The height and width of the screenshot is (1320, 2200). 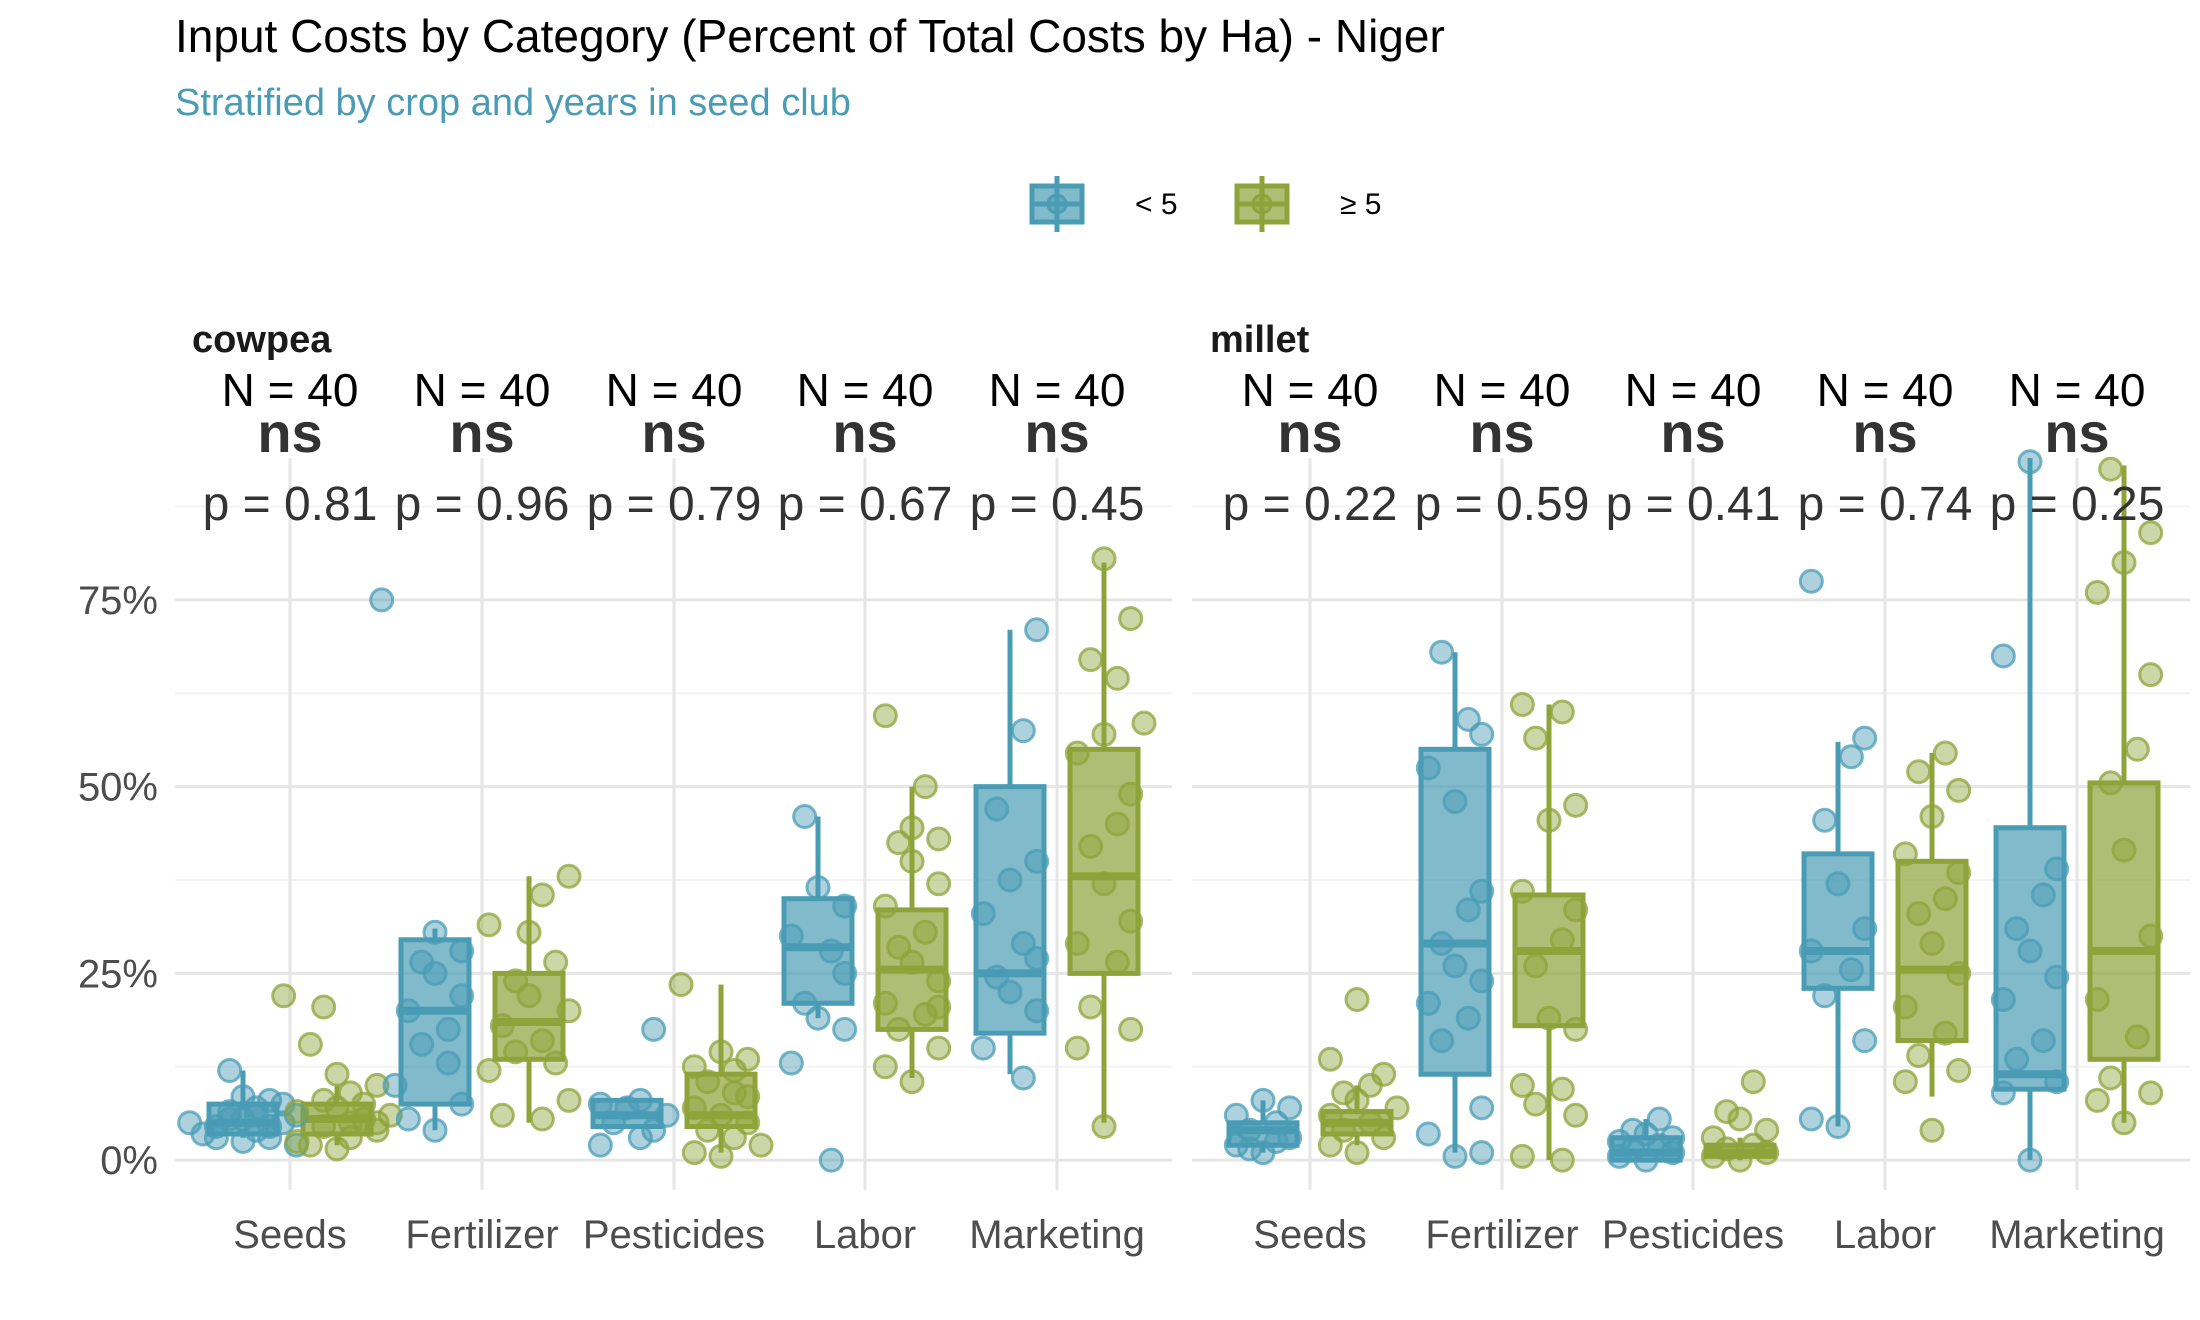 I want to click on legend-label-ge5: ≥ 5, so click(x=1360, y=204).